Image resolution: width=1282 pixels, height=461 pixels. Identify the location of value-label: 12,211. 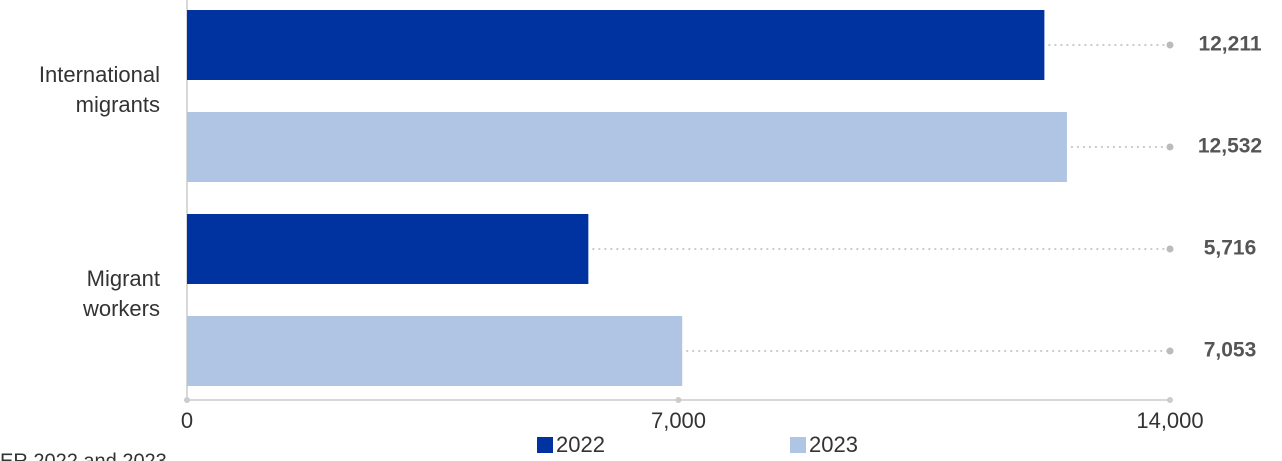
(1229, 44).